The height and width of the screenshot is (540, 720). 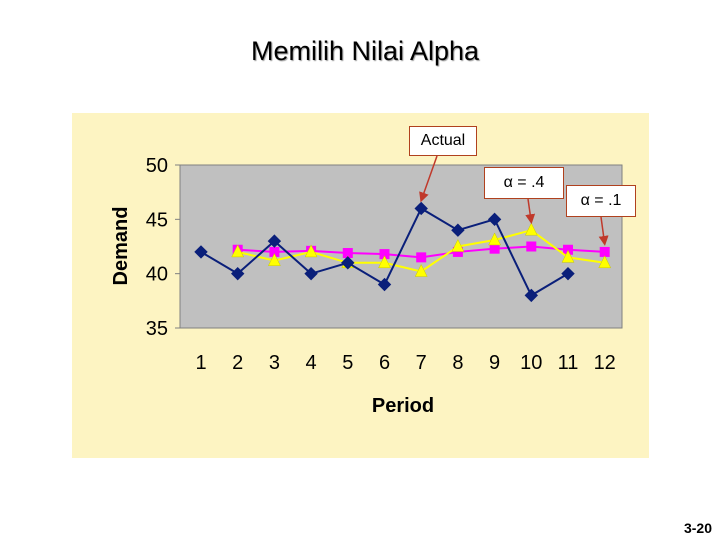 I want to click on slide-number: 3-20, so click(x=697, y=528).